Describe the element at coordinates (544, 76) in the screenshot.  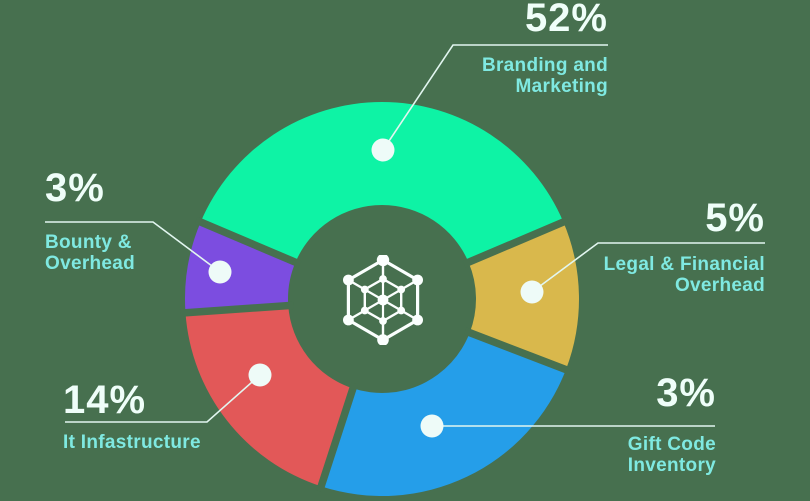
I see `category-label: Branding and Marketing` at that location.